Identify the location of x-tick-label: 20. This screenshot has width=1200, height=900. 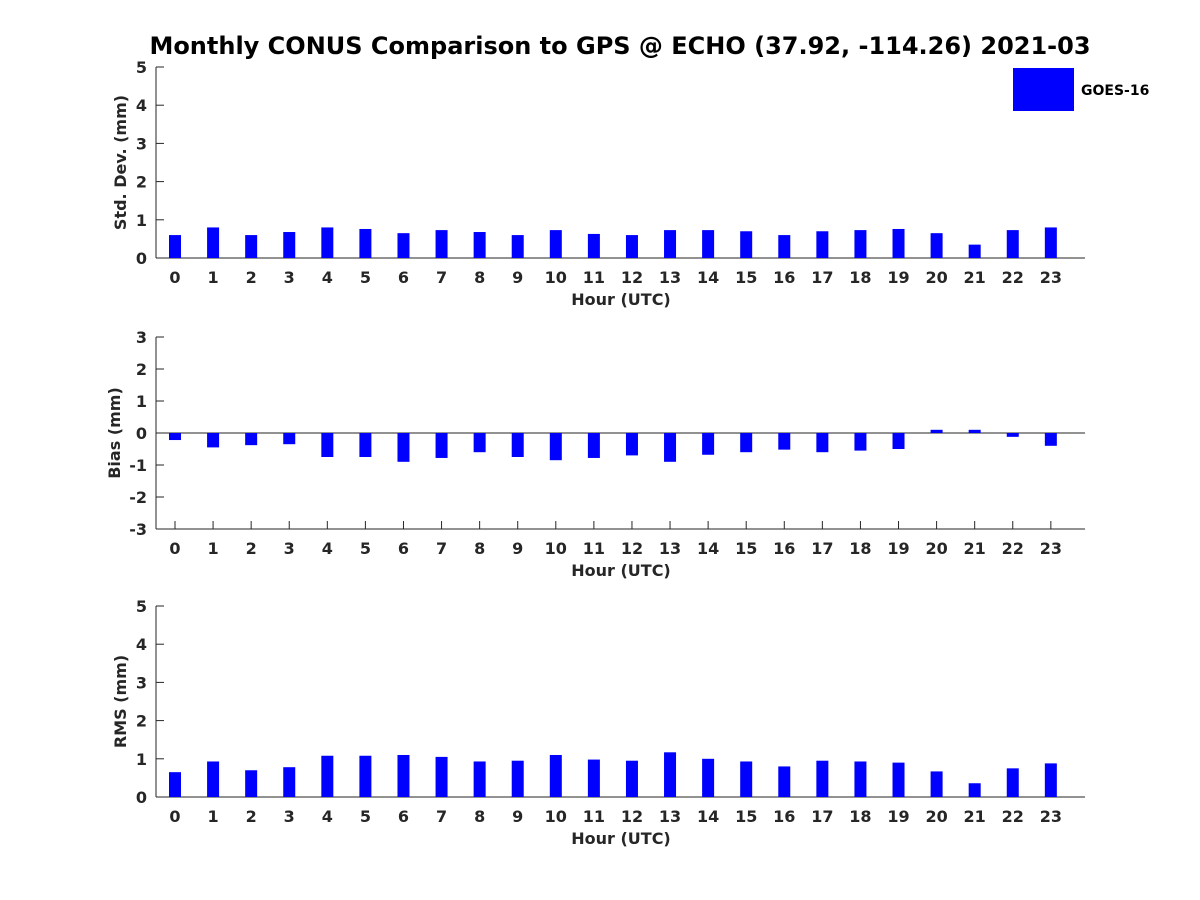
(936, 277).